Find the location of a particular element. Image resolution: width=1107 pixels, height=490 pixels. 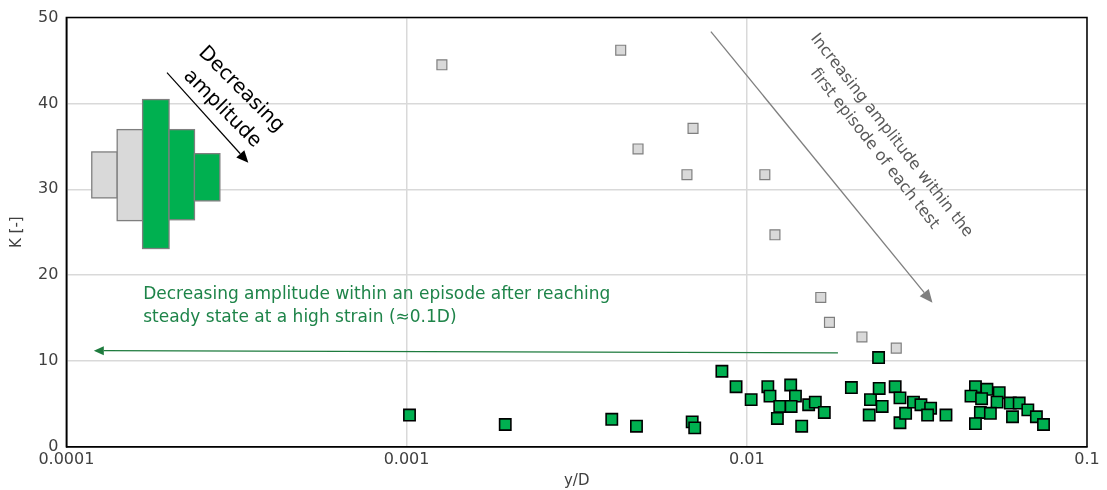

y-tick-label: 30 is located at coordinates (48, 188).